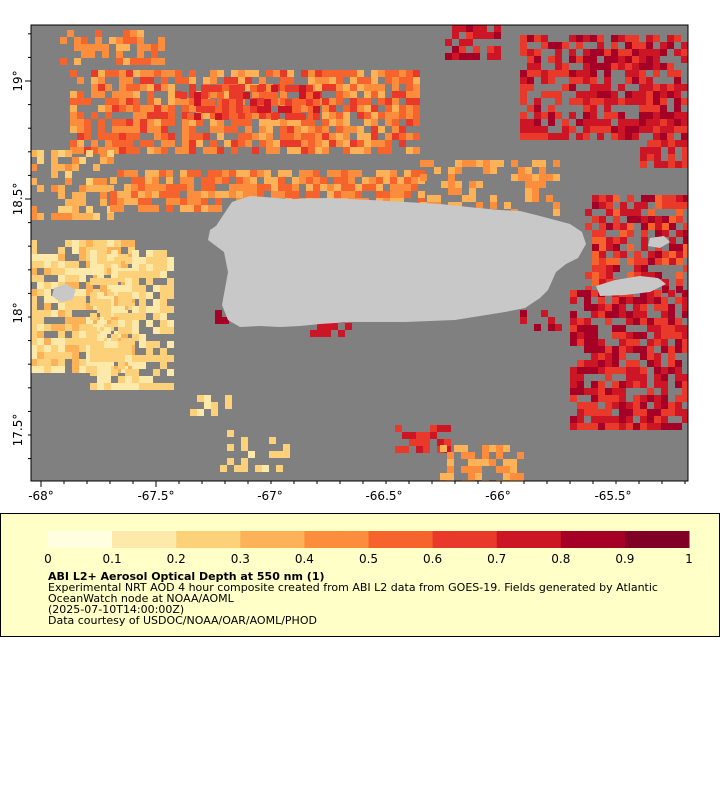 The width and height of the screenshot is (720, 800). Describe the element at coordinates (689, 559) in the screenshot. I see `colorbar-tick-label: 1` at that location.